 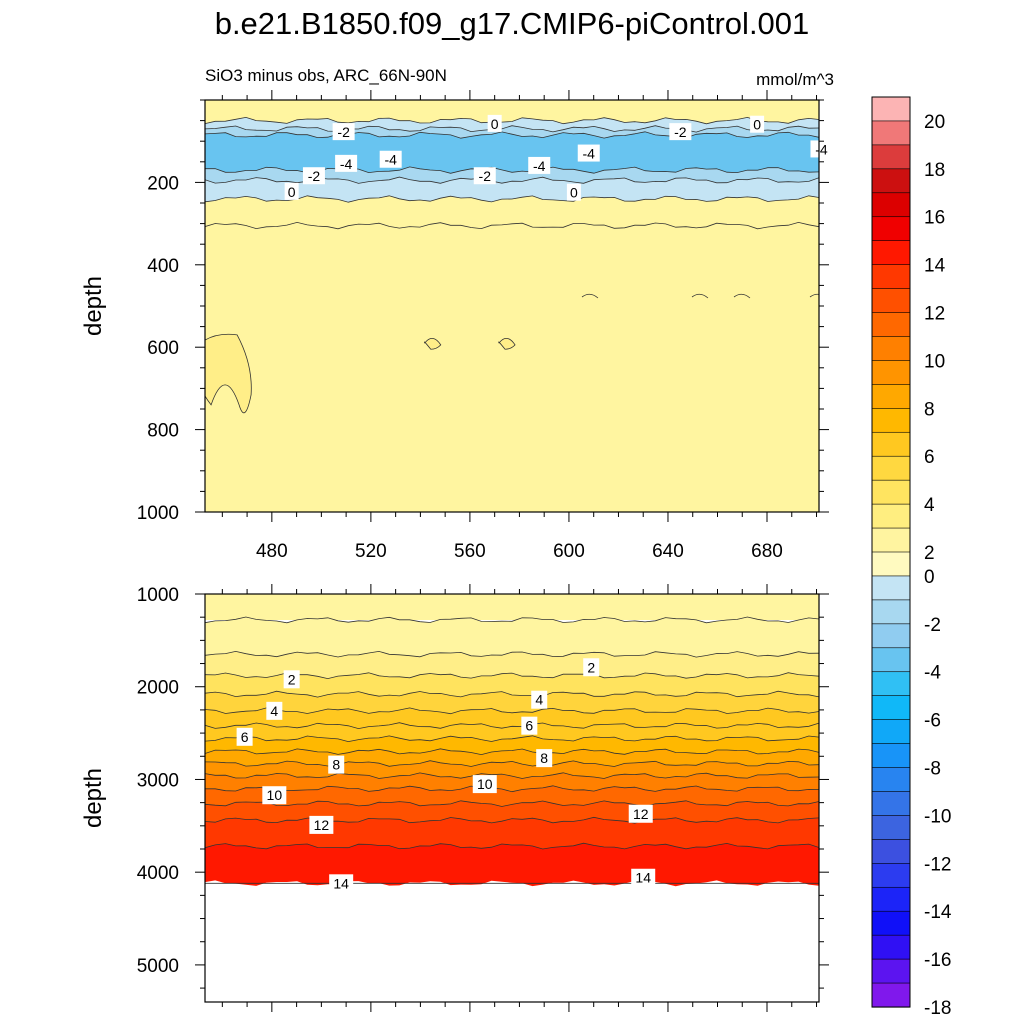 What do you see at coordinates (934, 218) in the screenshot?
I see `colorbar-tick-label: 16` at bounding box center [934, 218].